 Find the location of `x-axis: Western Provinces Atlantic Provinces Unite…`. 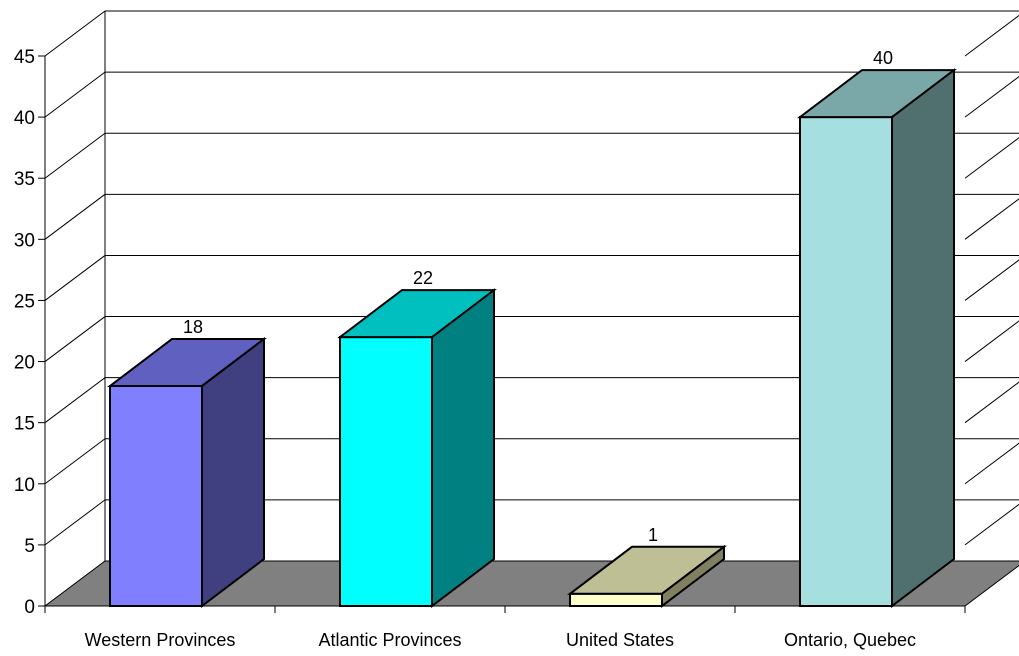

x-axis: Western Provinces Atlantic Provinces Unite… is located at coordinates (505, 628).